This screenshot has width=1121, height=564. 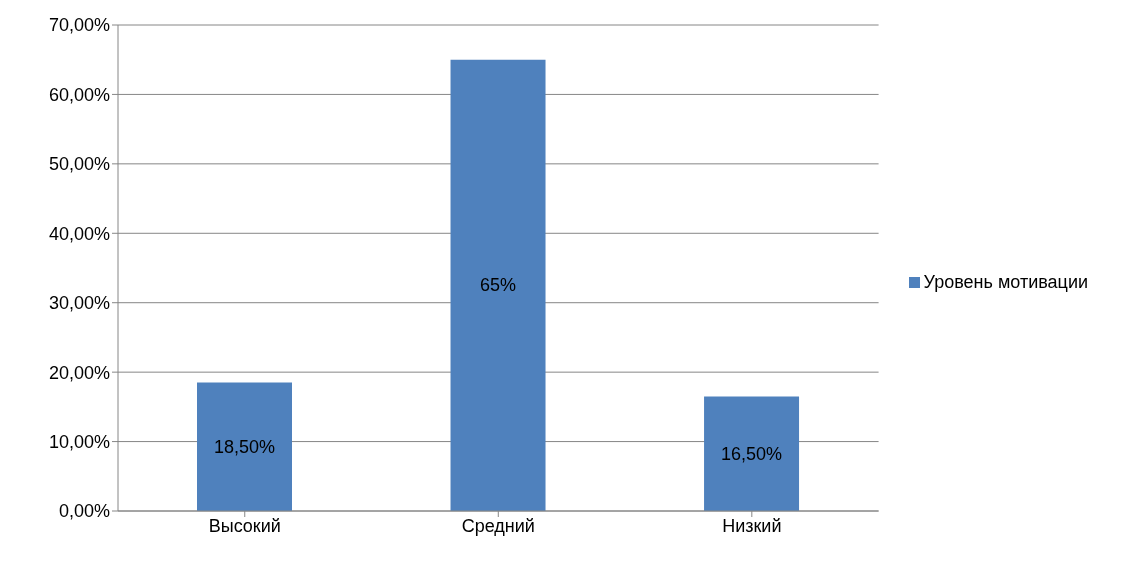 What do you see at coordinates (244, 525) in the screenshot?
I see `x-tick-label: Высокий` at bounding box center [244, 525].